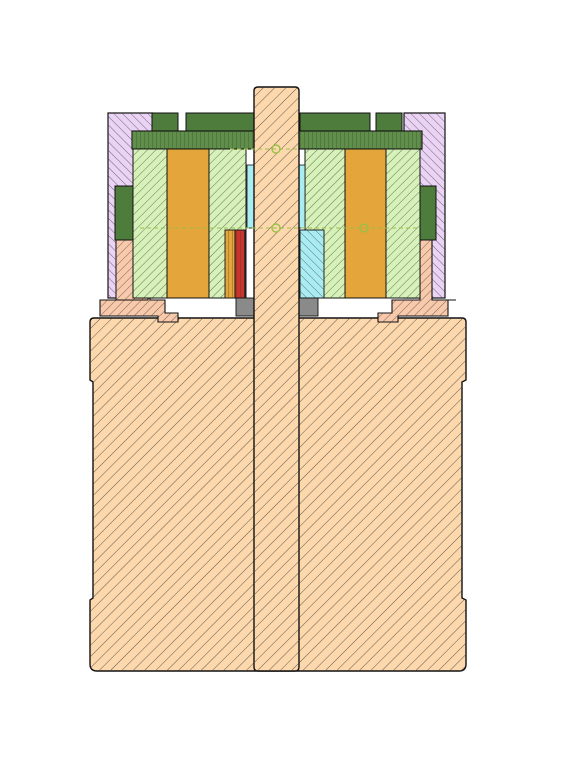  I want to click on right-magnet, so click(365, 223).